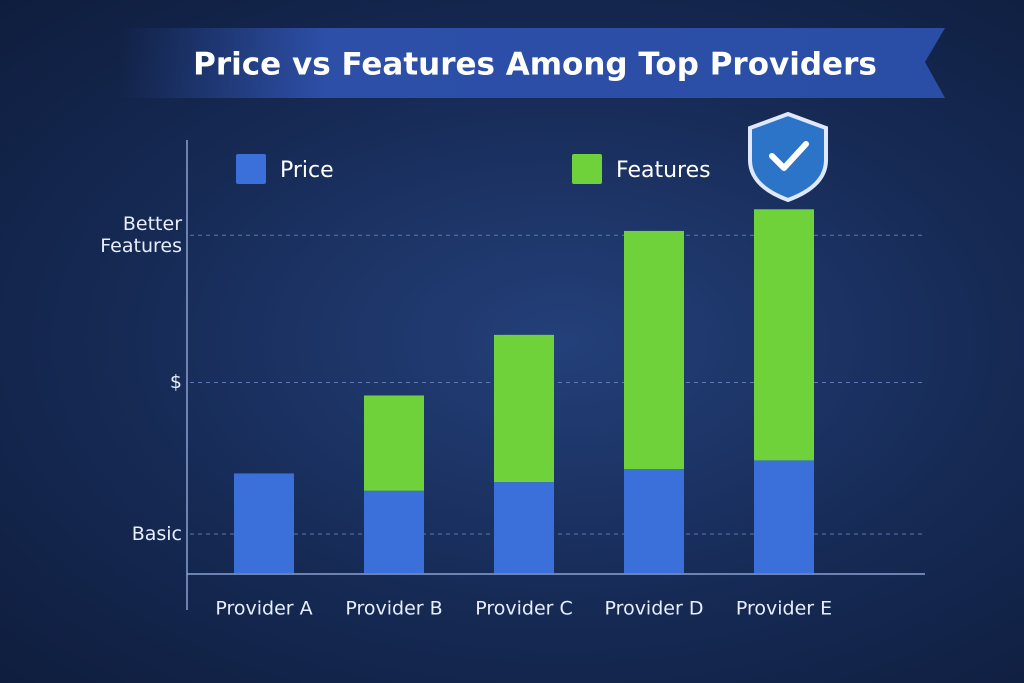 The height and width of the screenshot is (683, 1024). I want to click on x-tick-label: Provider A, so click(263, 609).